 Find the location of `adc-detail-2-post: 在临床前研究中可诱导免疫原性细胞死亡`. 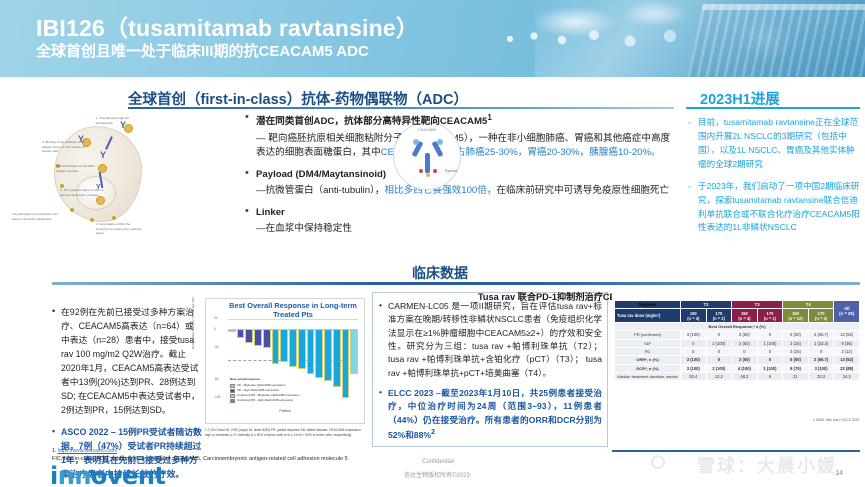

adc-detail-2-post: 在临床前研究中可诱导免疫原性细胞死亡 is located at coordinates (583, 191).